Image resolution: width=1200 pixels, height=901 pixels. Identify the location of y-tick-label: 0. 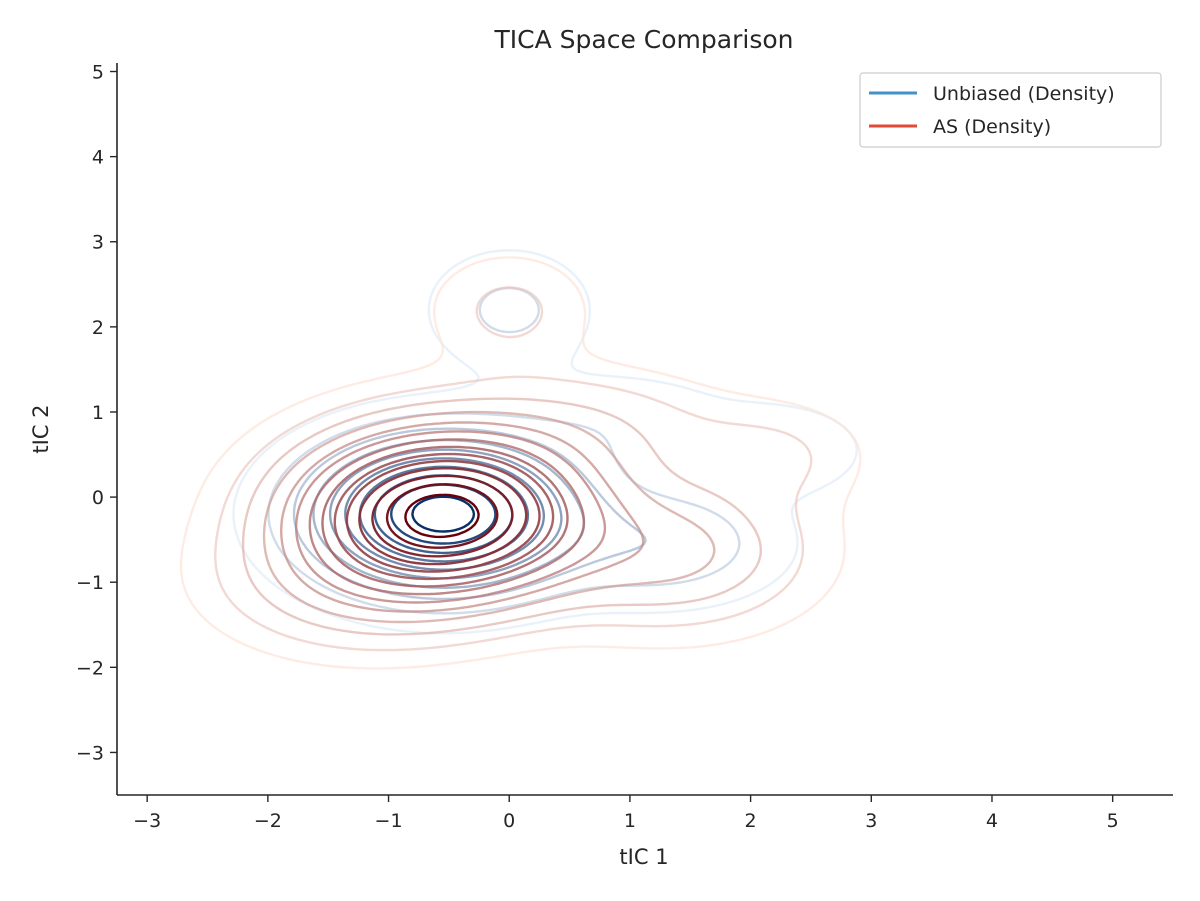
(98, 498).